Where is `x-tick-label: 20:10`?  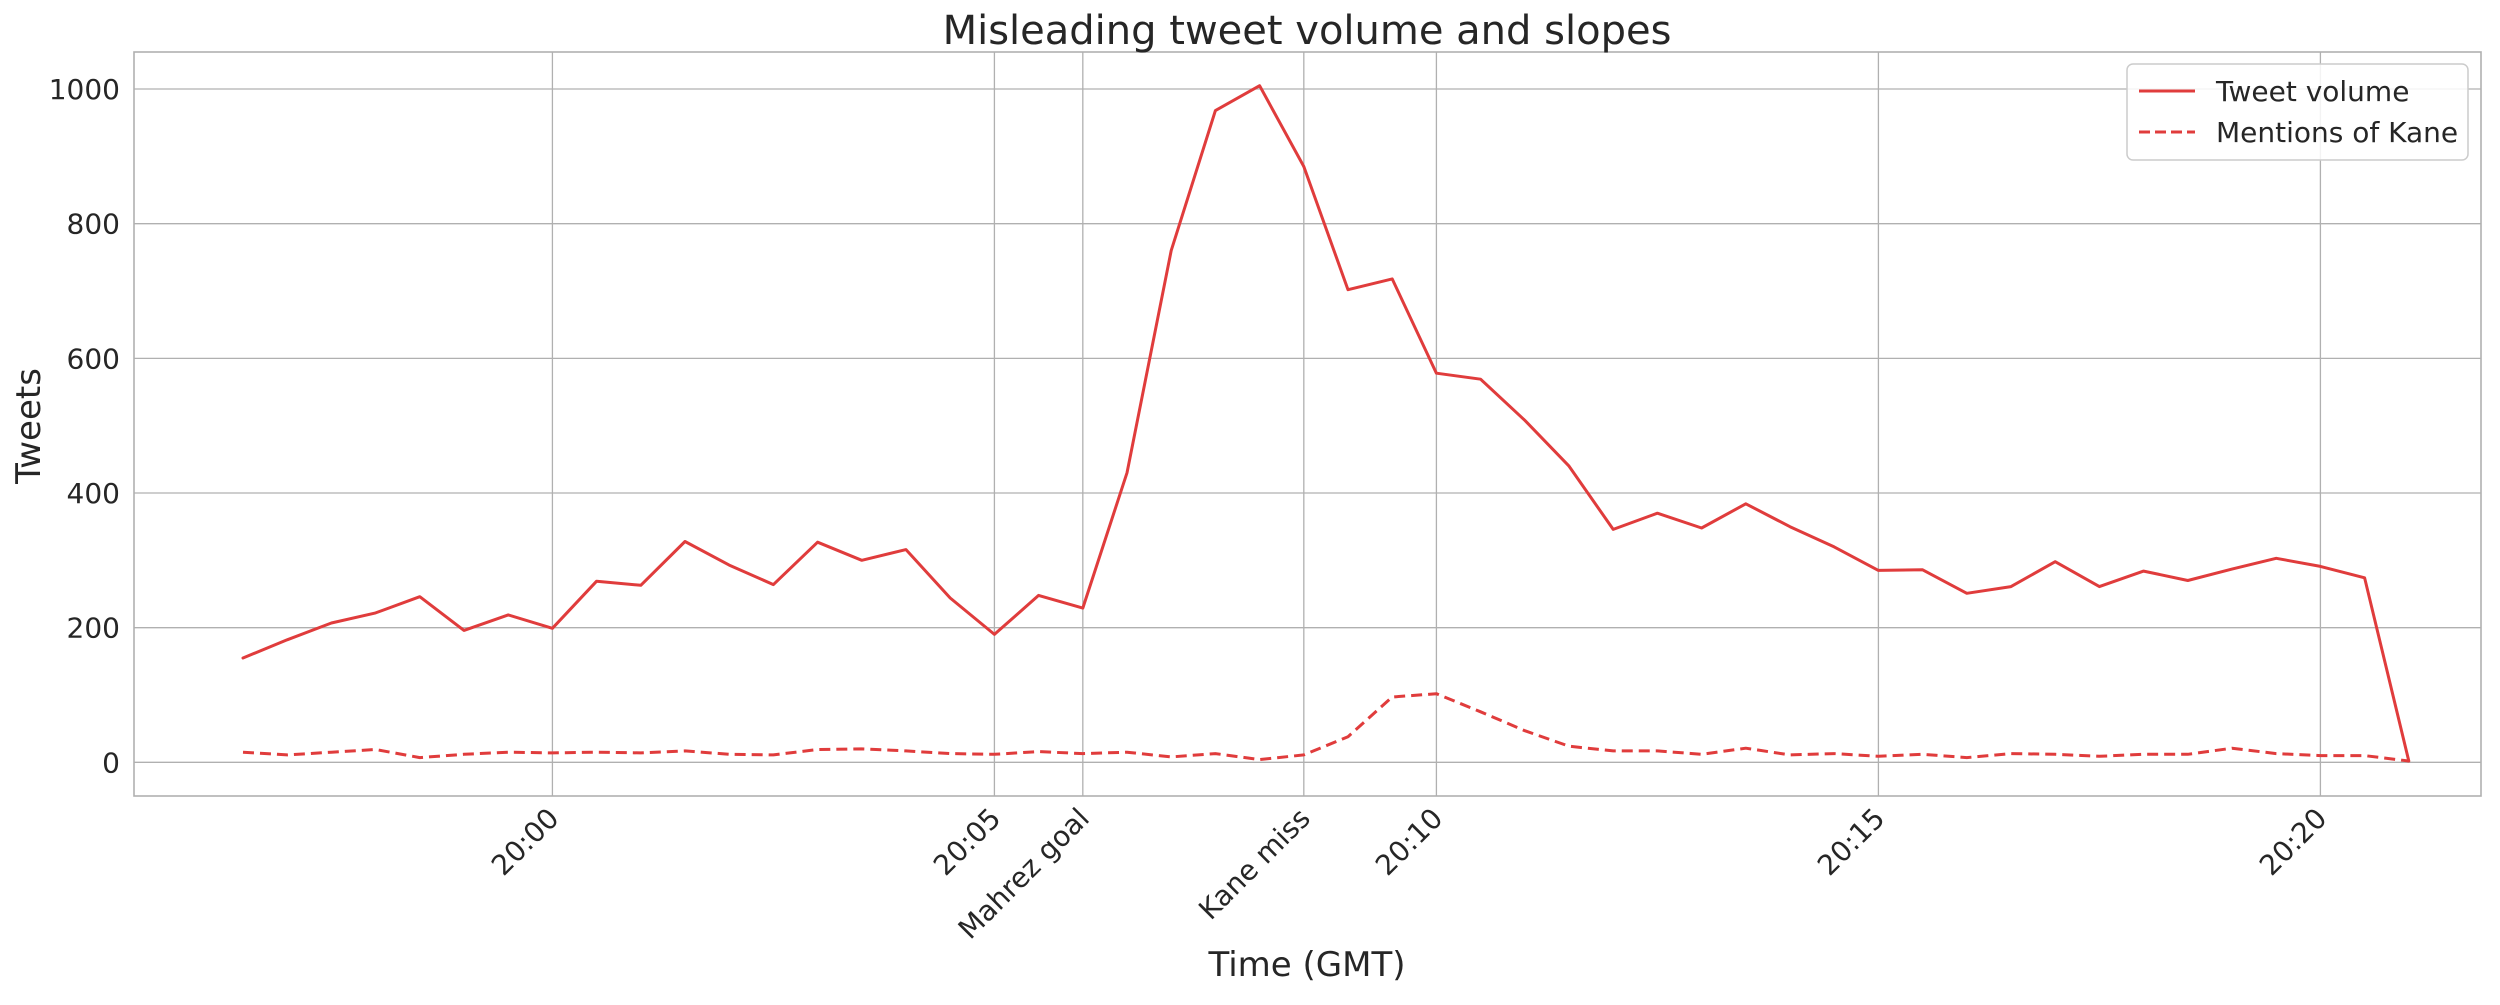 x-tick-label: 20:10 is located at coordinates (1409, 842).